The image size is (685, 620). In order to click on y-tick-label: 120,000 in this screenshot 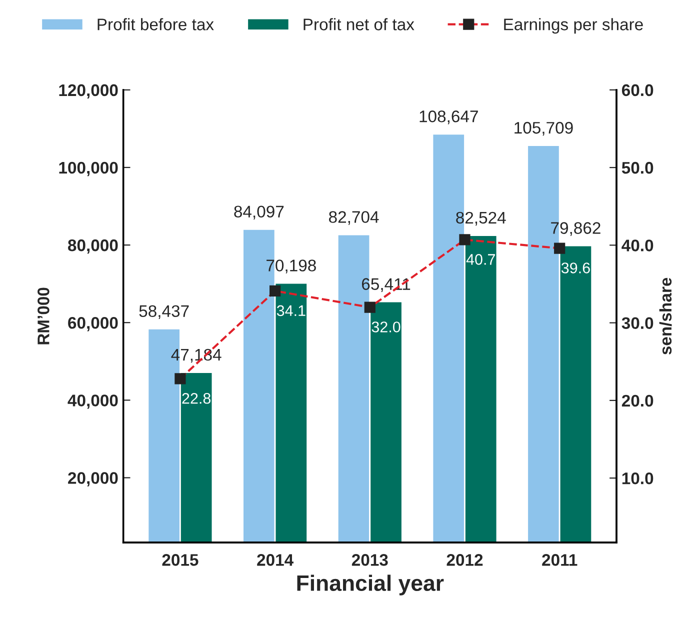, I will do `click(88, 91)`.